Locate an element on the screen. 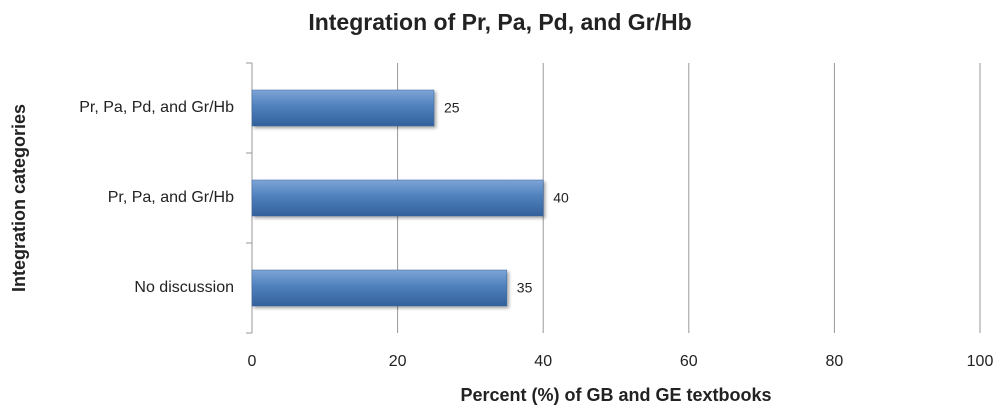 This screenshot has width=1001, height=409. data-label: 35 is located at coordinates (525, 288).